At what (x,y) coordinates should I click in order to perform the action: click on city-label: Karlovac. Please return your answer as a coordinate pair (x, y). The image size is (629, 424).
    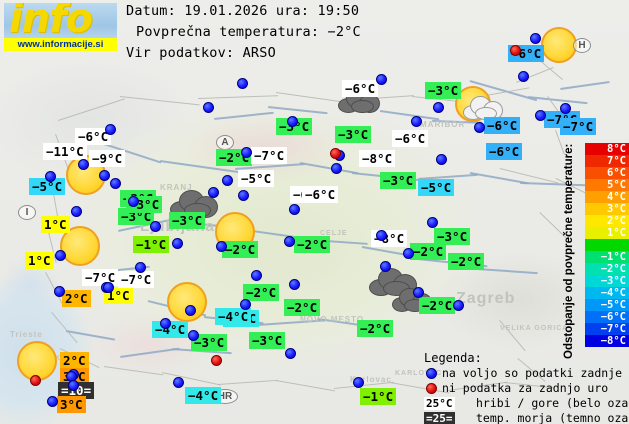
    Looking at the image, I should click on (371, 379).